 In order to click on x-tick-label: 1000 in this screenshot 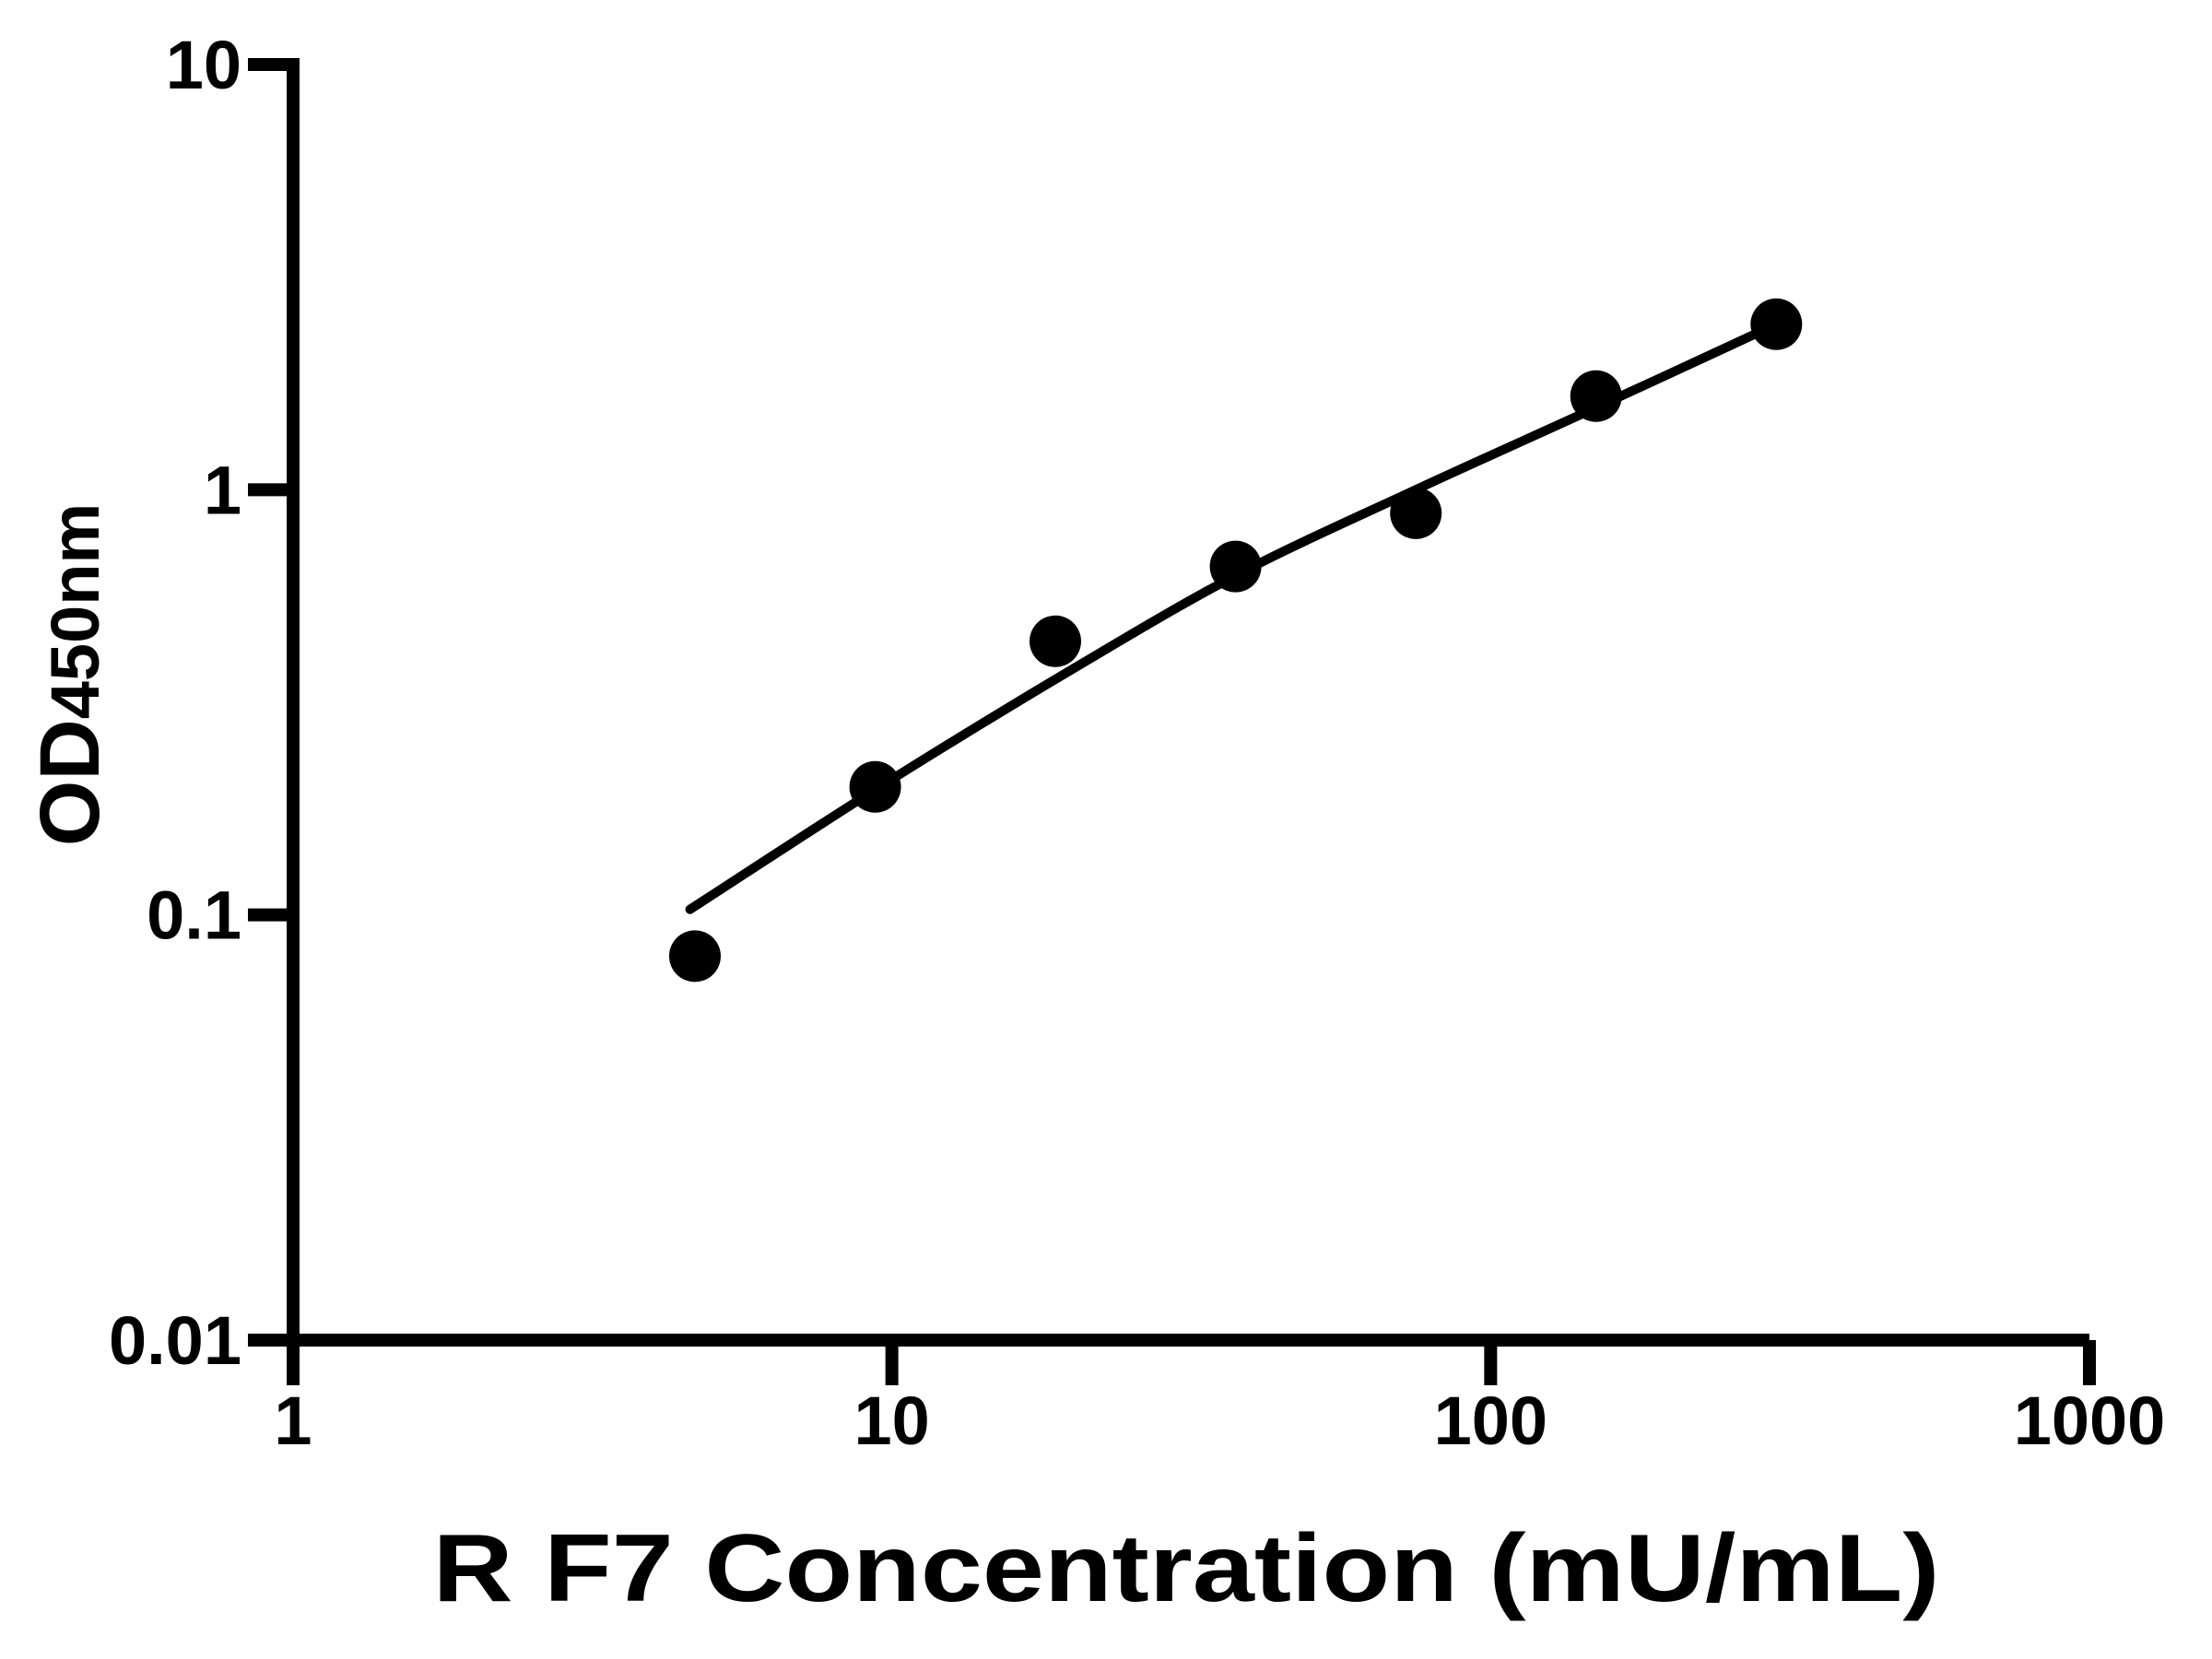, I will do `click(2090, 1420)`.